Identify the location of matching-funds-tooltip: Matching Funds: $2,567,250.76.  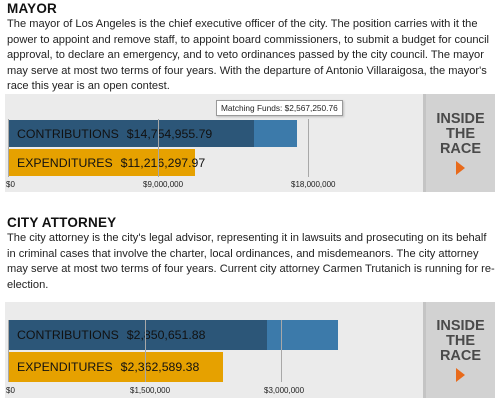
(279, 108).